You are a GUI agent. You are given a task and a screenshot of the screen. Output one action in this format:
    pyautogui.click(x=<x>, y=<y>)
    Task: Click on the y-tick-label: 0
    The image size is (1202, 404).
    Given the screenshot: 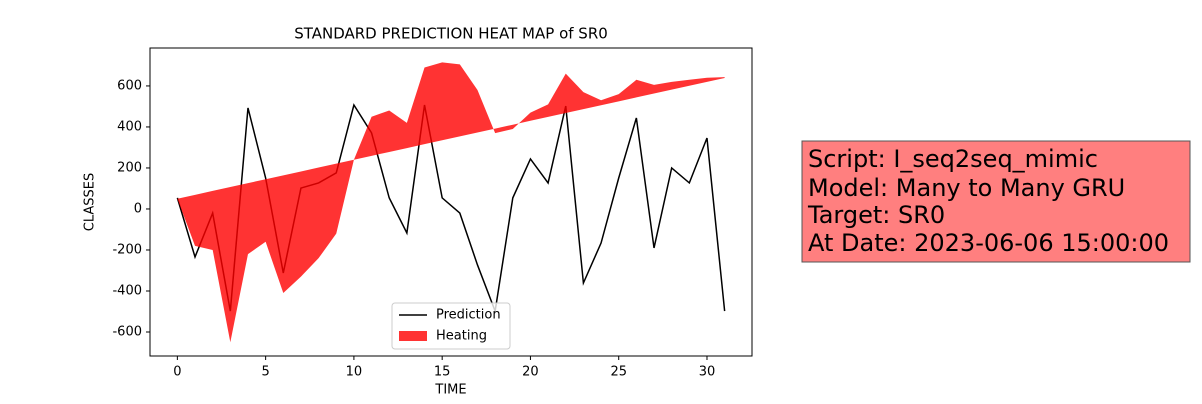 What is the action you would take?
    pyautogui.click(x=138, y=208)
    